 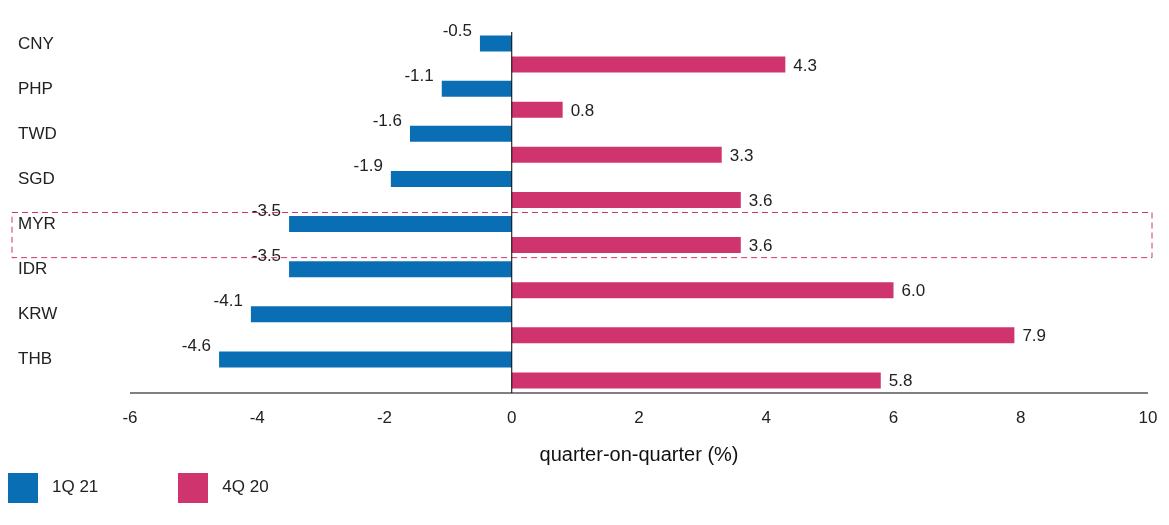 I want to click on x-axis-title: quarter-on-quarter (%), so click(x=639, y=454).